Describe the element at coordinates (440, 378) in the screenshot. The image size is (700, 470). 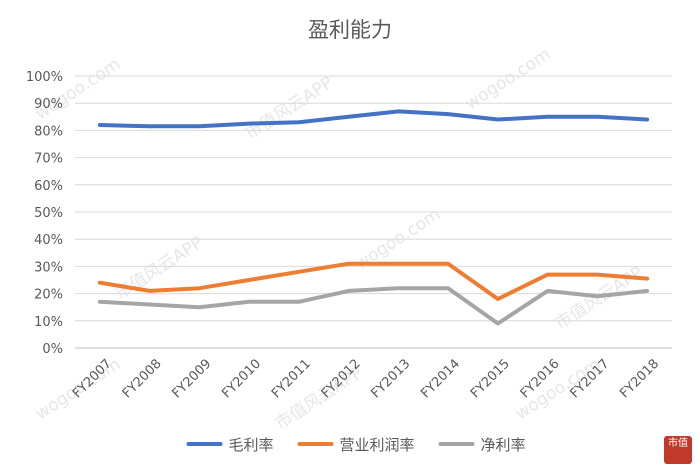
I see `x-tick-label: FY2014` at that location.